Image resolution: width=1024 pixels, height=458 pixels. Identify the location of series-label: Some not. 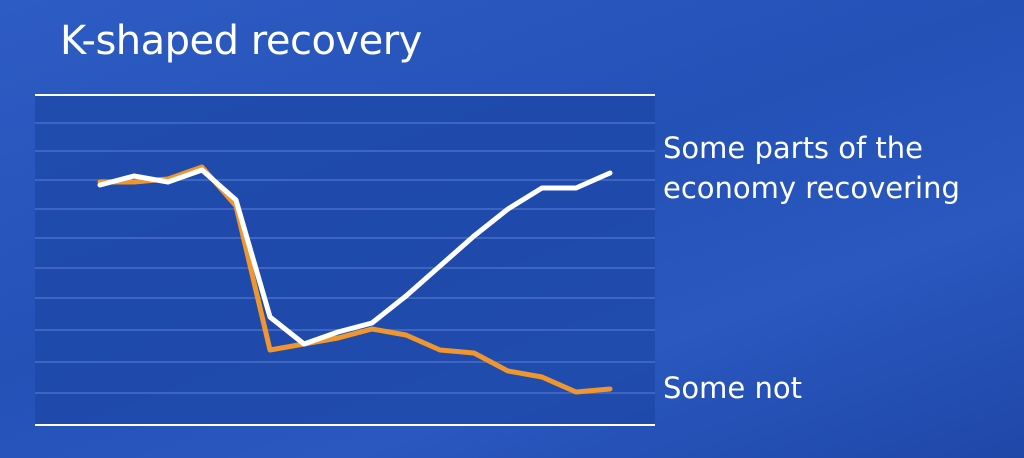
(732, 388).